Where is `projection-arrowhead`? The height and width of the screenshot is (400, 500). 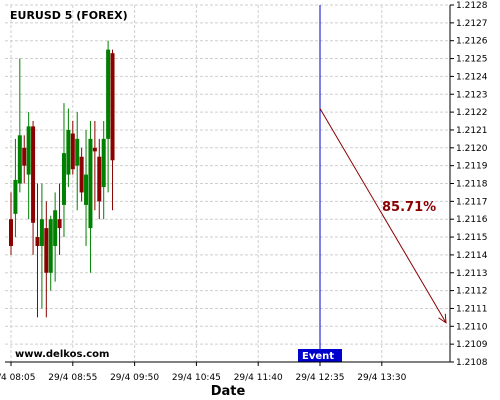 projection-arrowhead is located at coordinates (442, 318).